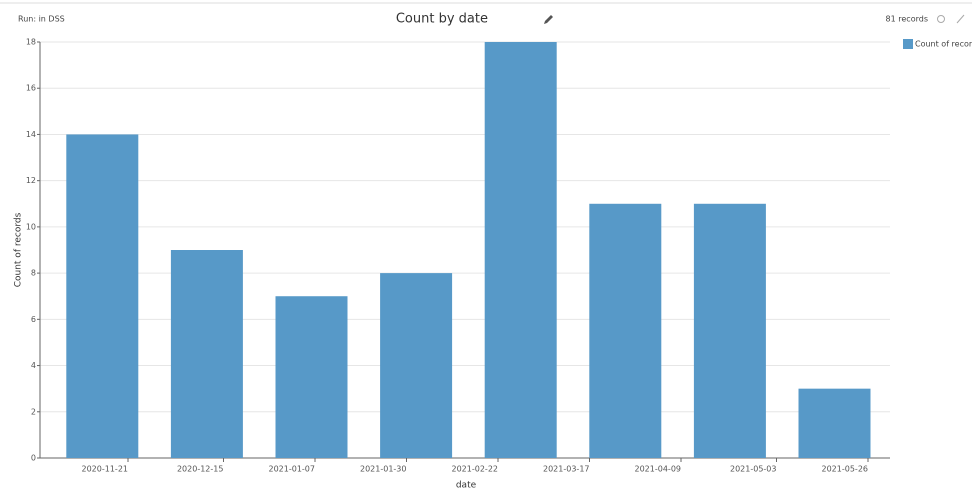  What do you see at coordinates (31, 88) in the screenshot?
I see `y-tick-label: 16` at bounding box center [31, 88].